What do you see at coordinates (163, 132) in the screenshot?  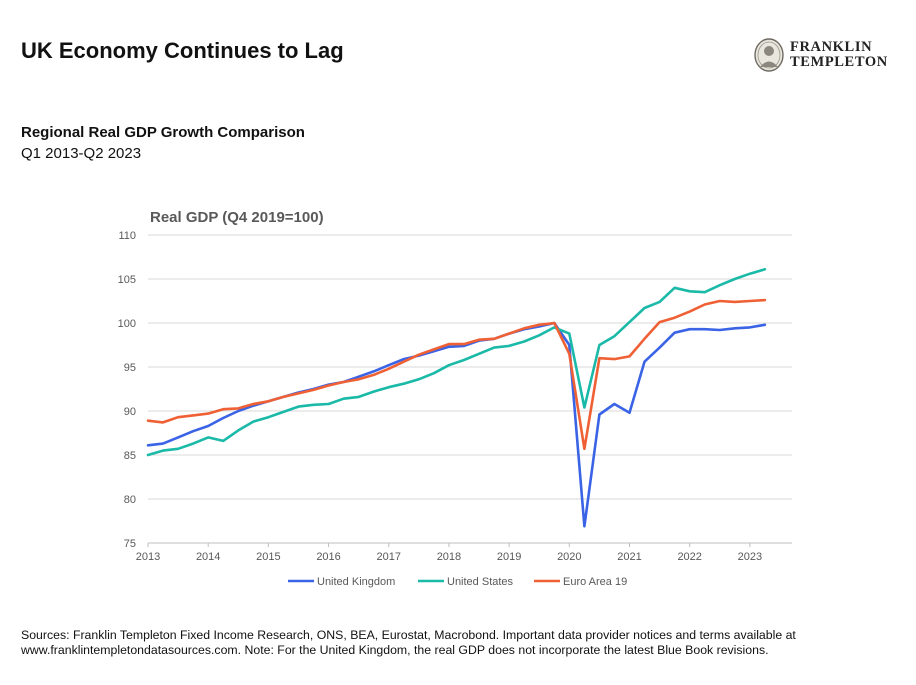 I see `chart-subtitle: Regional Real GDP Growth Comparison` at bounding box center [163, 132].